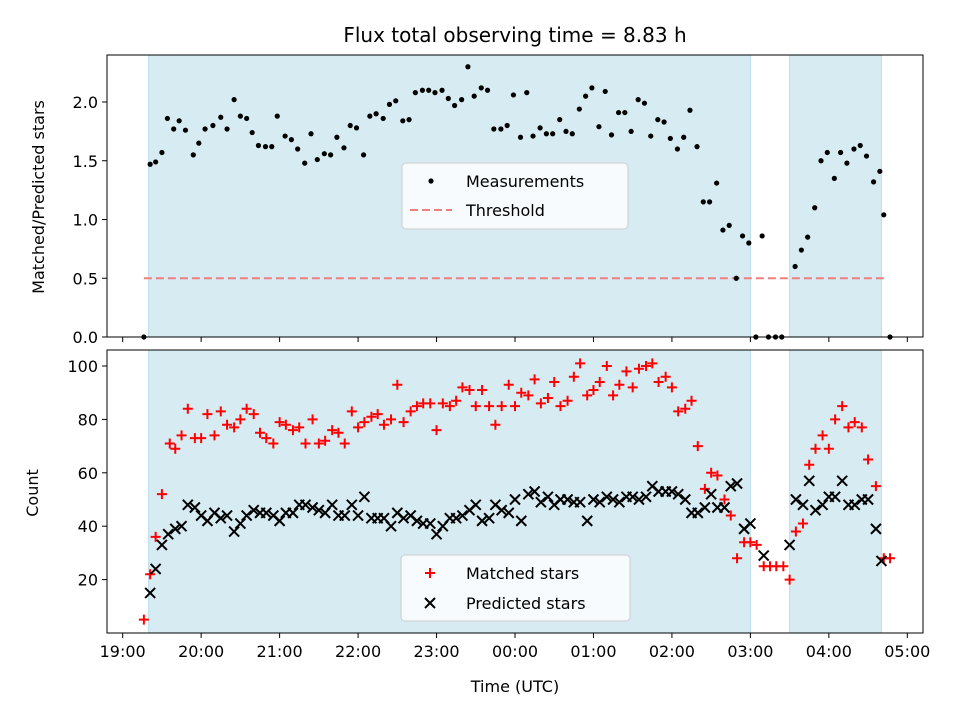  What do you see at coordinates (85, 337) in the screenshot?
I see `y-tick-label: 0.0` at bounding box center [85, 337].